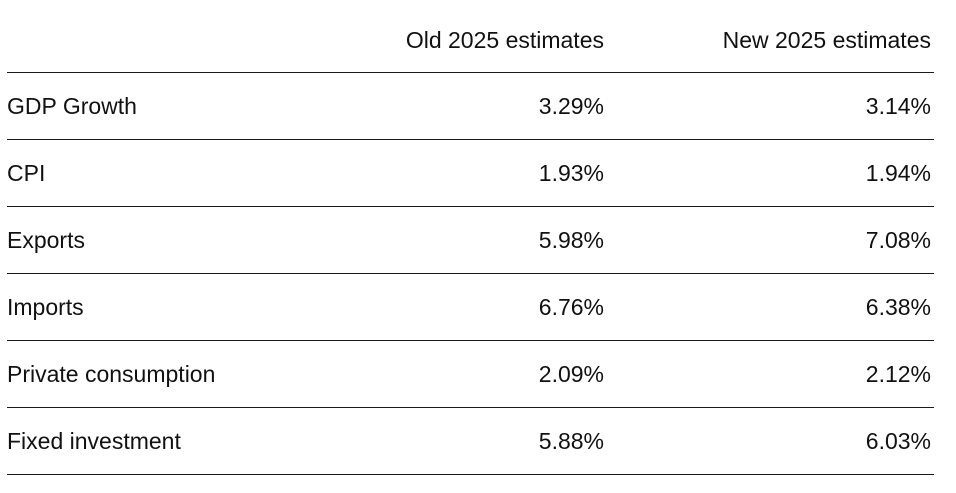 This screenshot has height=493, width=956. I want to click on row-label: Fixed investment, so click(94, 440).